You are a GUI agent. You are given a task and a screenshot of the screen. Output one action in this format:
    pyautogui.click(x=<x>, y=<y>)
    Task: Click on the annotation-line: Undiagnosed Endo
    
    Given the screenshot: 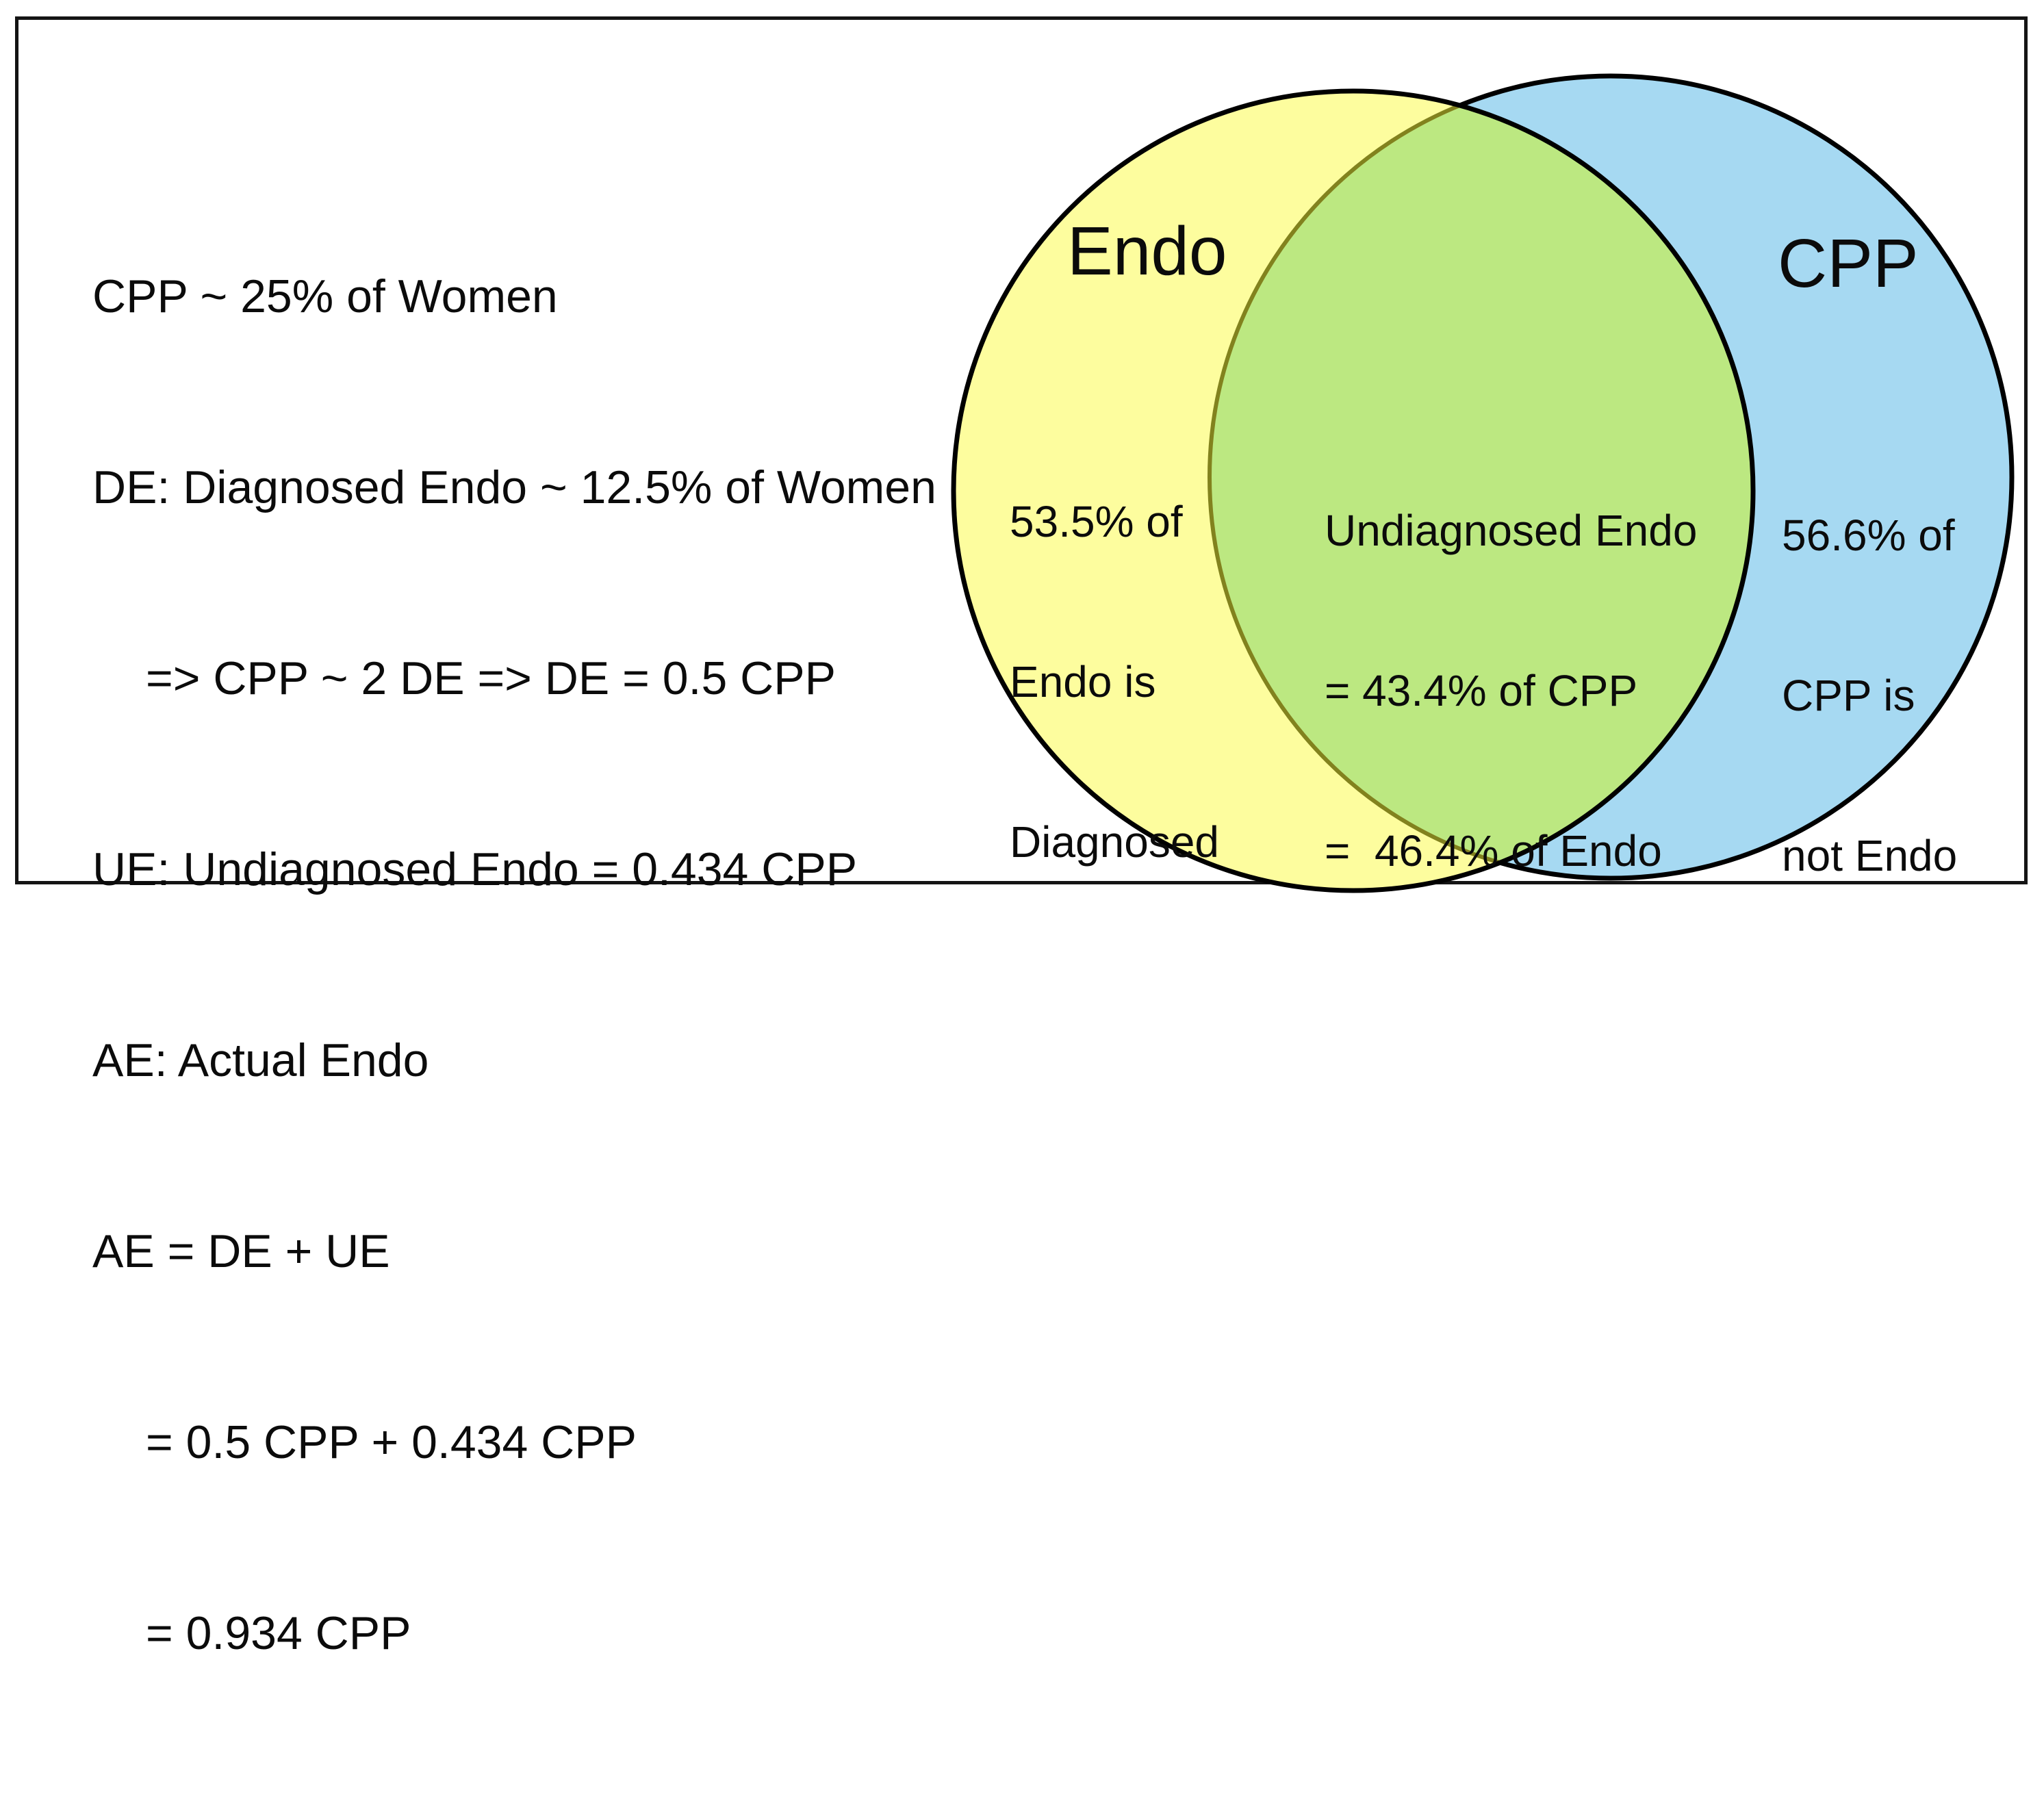 What is the action you would take?
    pyautogui.click(x=1511, y=530)
    